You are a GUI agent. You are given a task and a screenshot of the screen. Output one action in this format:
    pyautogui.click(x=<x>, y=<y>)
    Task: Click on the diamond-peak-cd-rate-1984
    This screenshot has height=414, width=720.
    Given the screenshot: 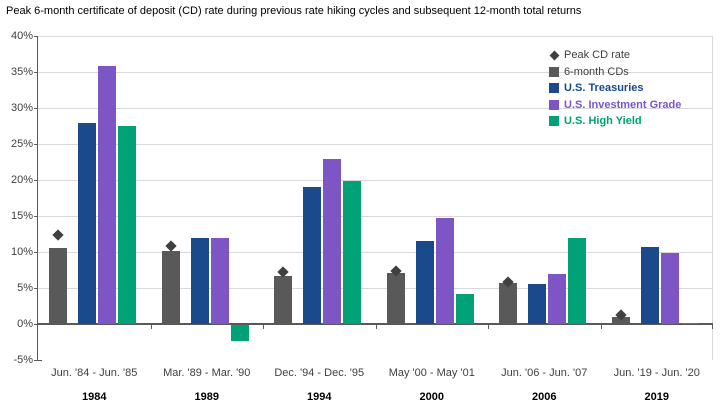 What is the action you would take?
    pyautogui.click(x=58, y=235)
    